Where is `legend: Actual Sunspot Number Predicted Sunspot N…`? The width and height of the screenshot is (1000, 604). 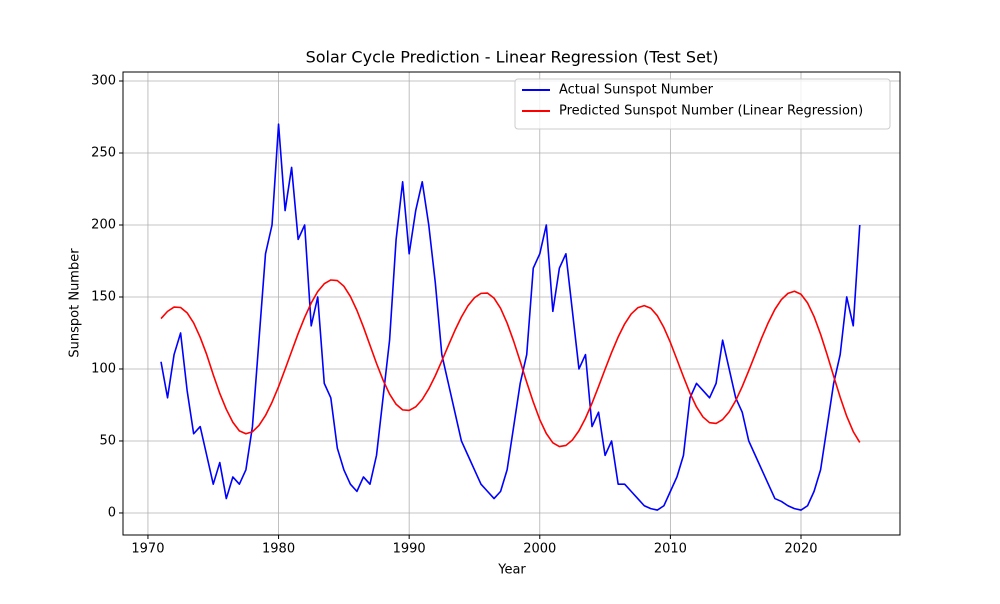
legend: Actual Sunspot Number Predicted Sunspot N… is located at coordinates (702, 104).